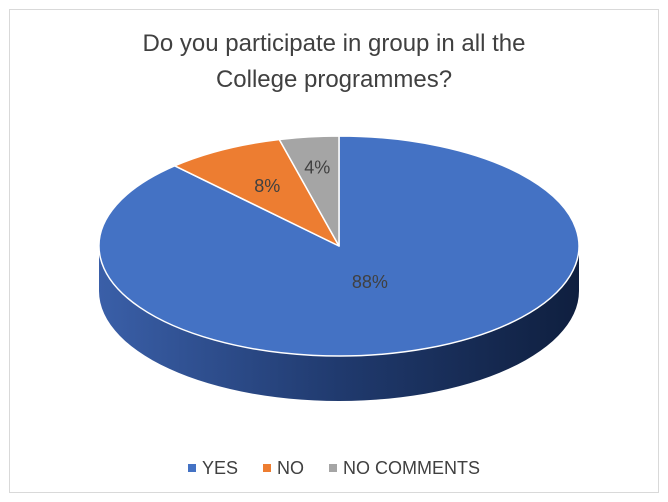 This screenshot has width=668, height=502. I want to click on legend-item-no: NO, so click(283, 468).